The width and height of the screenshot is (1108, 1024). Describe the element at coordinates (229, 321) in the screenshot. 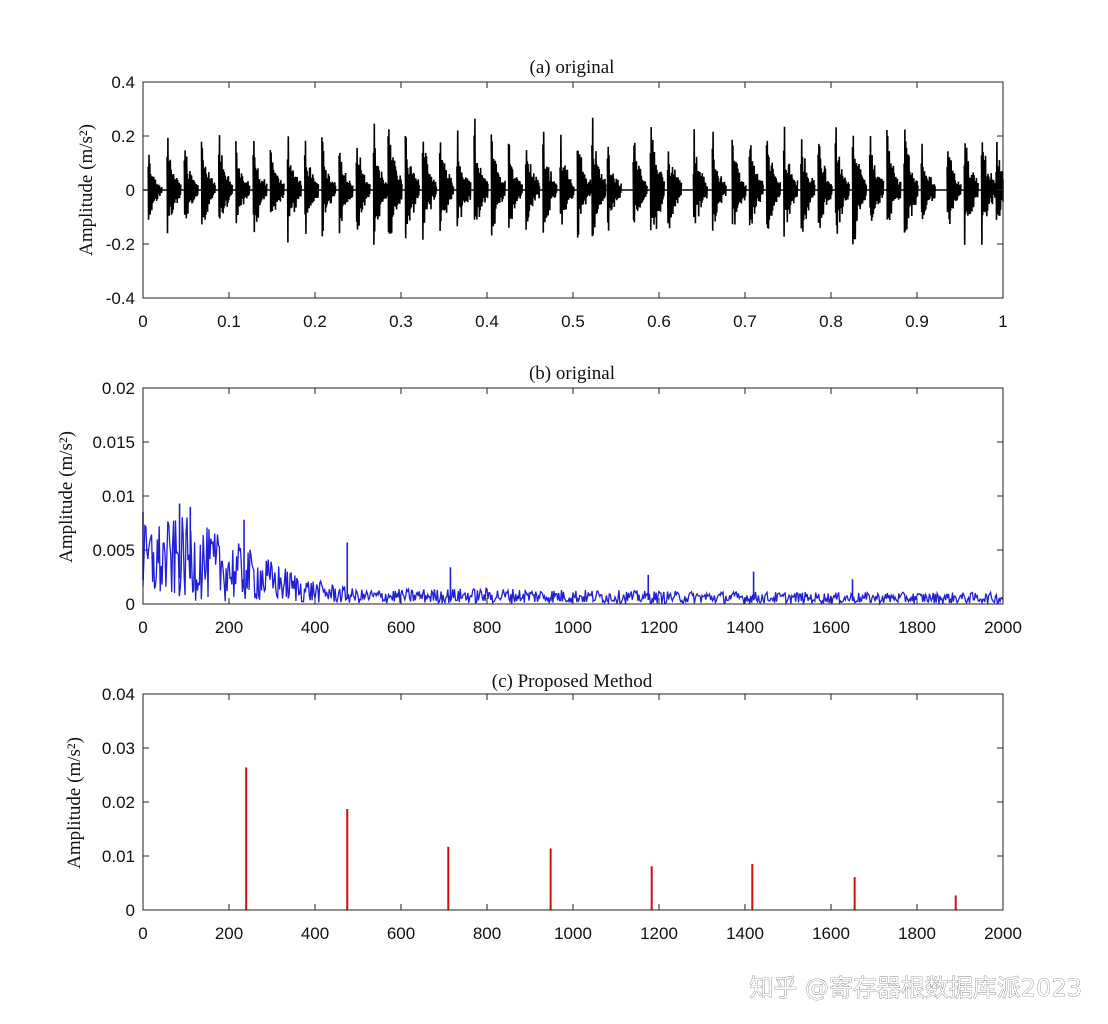

I see `x-tick-label: 0.1` at that location.